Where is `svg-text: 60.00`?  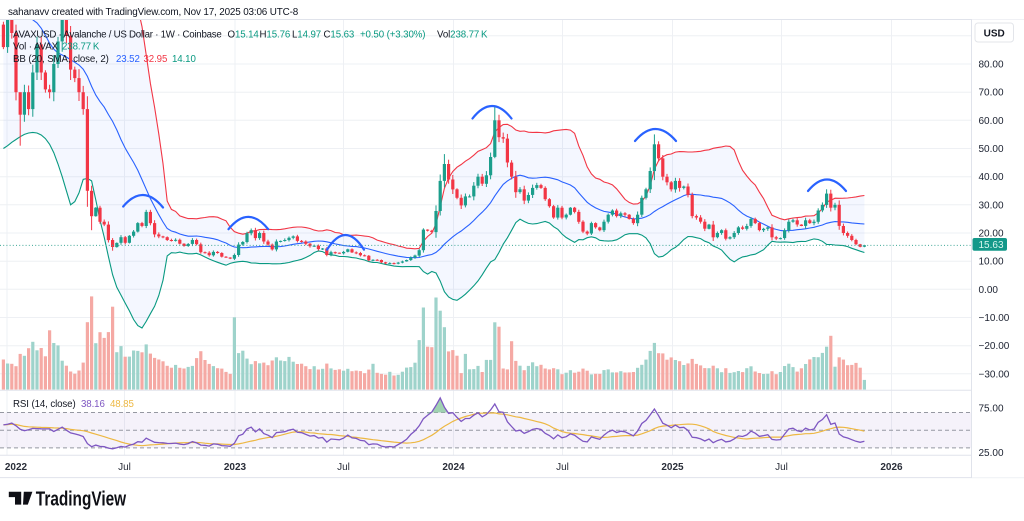 svg-text: 60.00 is located at coordinates (991, 121).